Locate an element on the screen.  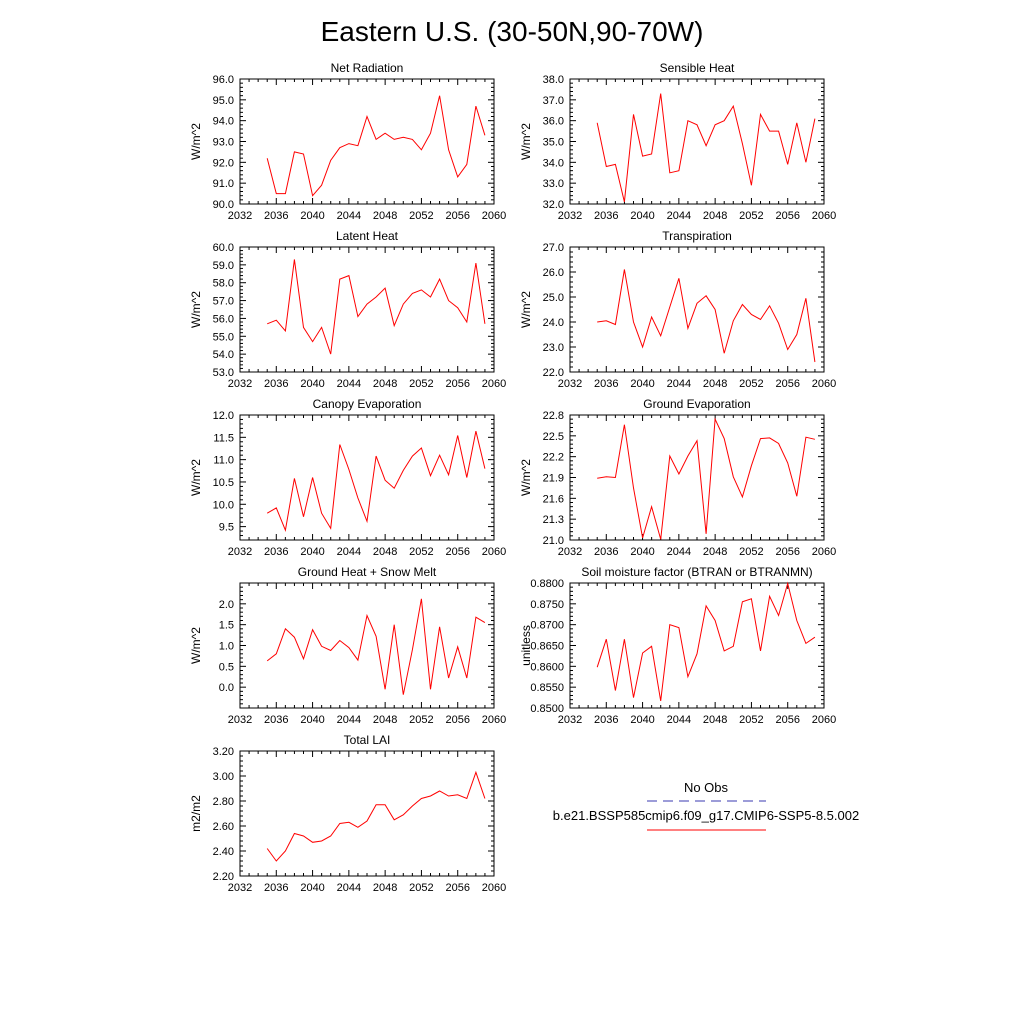
y-tick-label: 59.0 is located at coordinates (223, 266).